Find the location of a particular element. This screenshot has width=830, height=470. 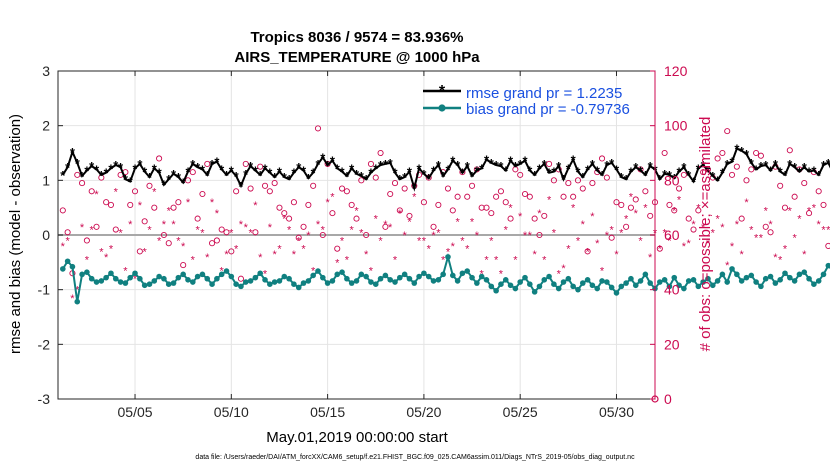

bias-series is located at coordinates (445, 278).